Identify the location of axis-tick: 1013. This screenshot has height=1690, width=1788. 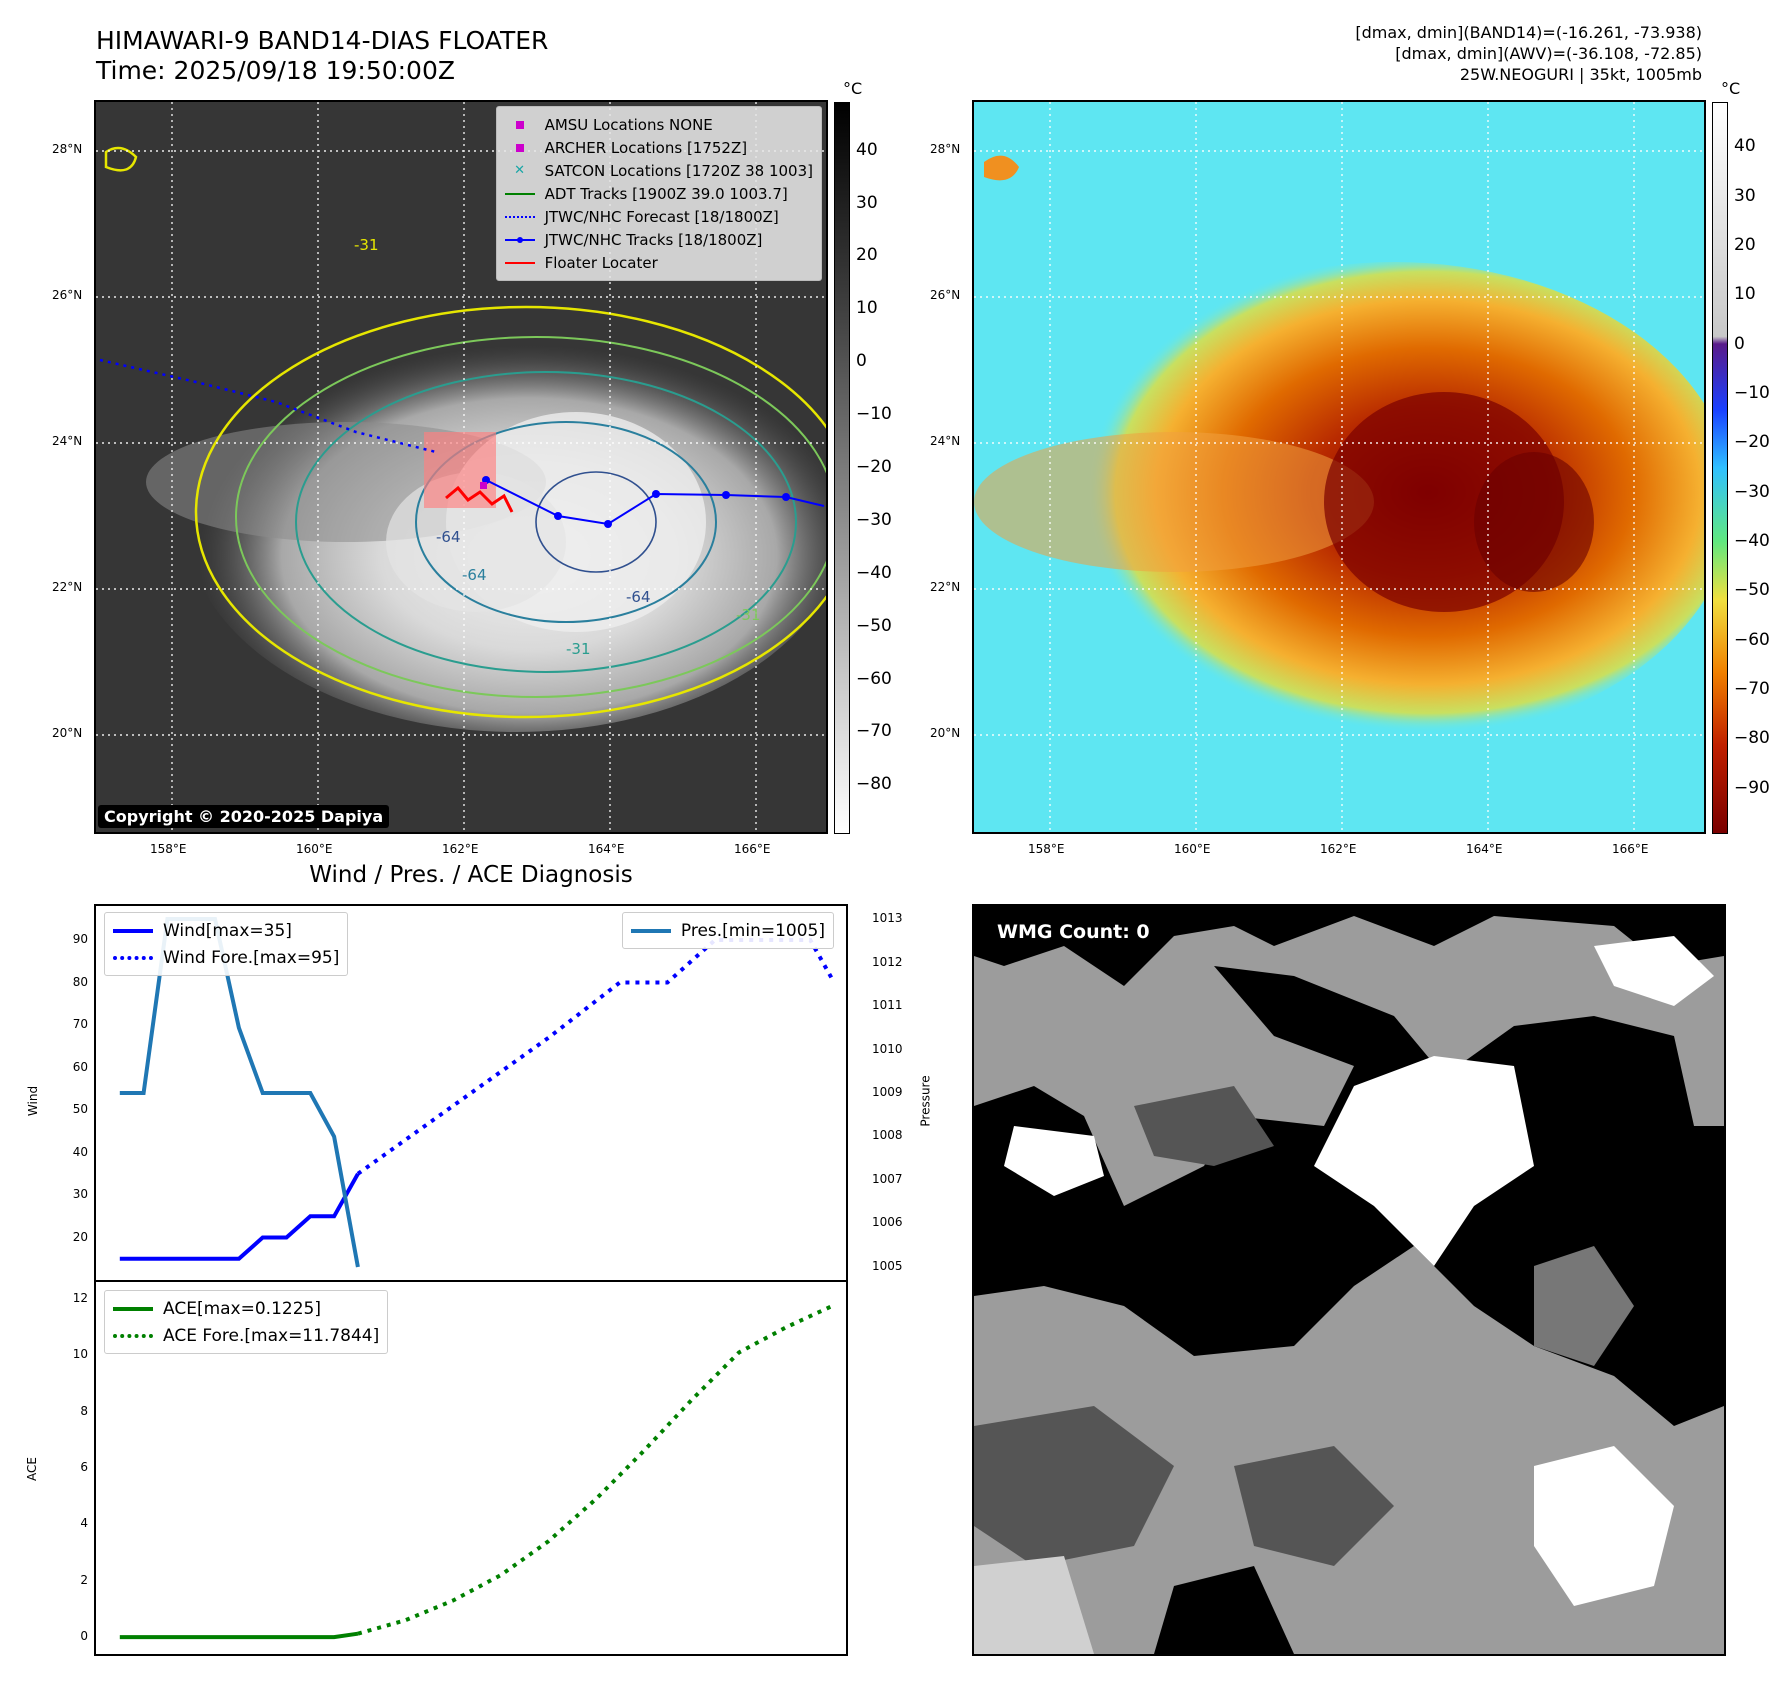
(887, 918).